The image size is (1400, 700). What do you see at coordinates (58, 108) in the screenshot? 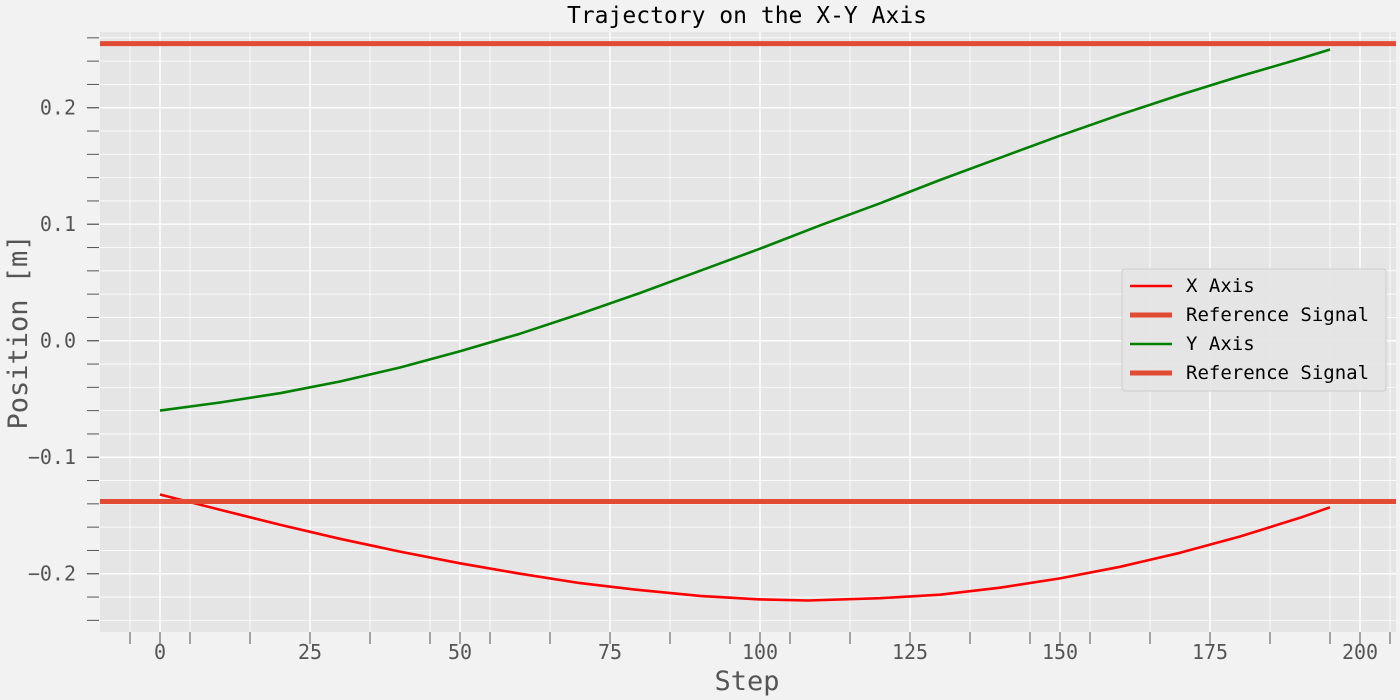
I see `y-tick-label: 0.2` at bounding box center [58, 108].